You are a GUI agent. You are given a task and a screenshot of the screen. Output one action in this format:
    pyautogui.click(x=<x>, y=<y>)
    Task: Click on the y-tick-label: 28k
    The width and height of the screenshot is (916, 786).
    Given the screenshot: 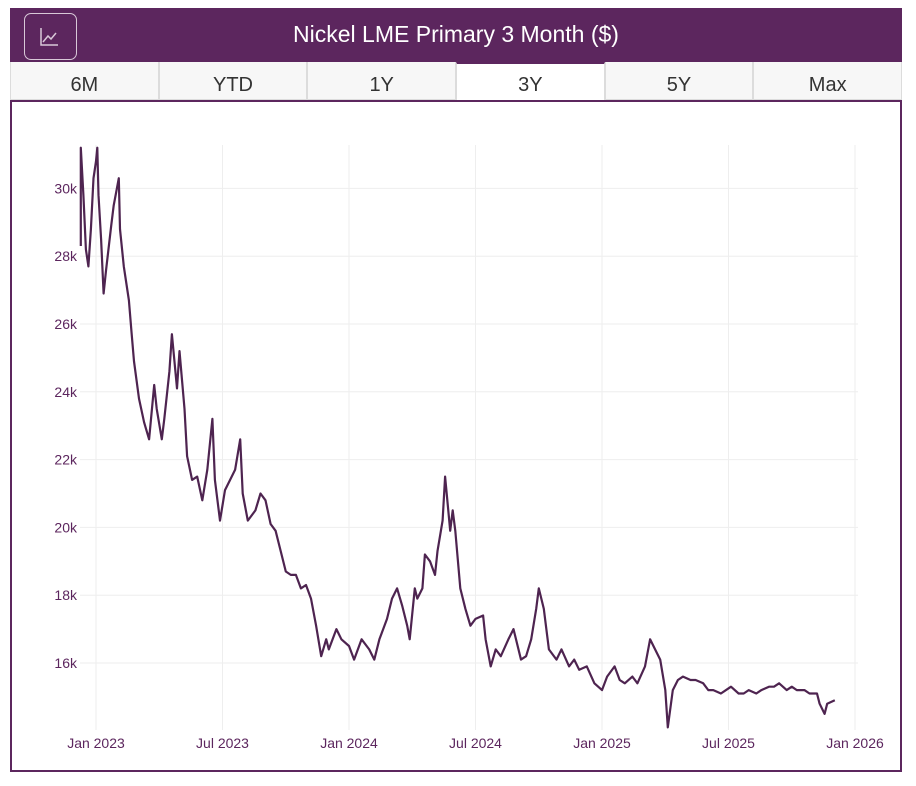 What is the action you would take?
    pyautogui.click(x=66, y=256)
    